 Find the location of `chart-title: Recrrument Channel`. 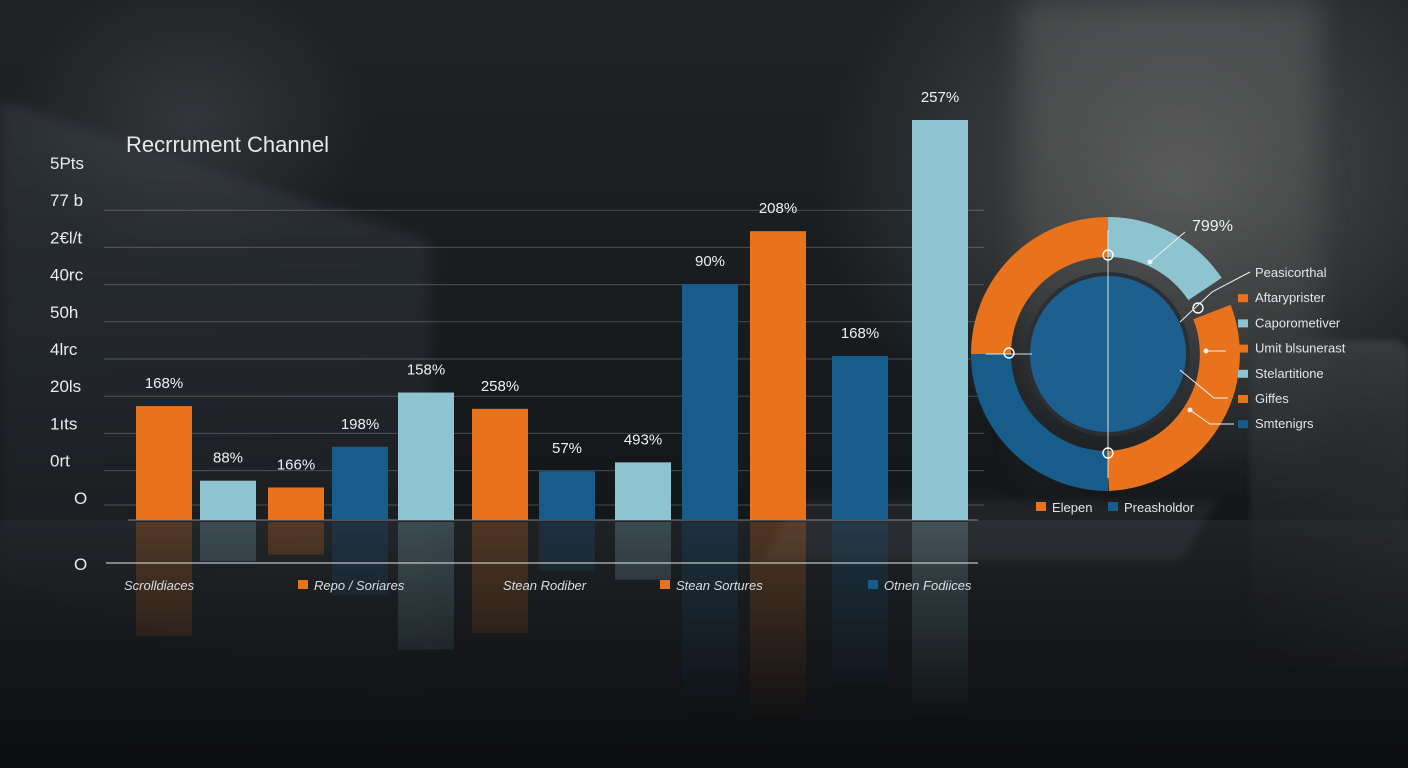

chart-title: Recrrument Channel is located at coordinates (227, 144).